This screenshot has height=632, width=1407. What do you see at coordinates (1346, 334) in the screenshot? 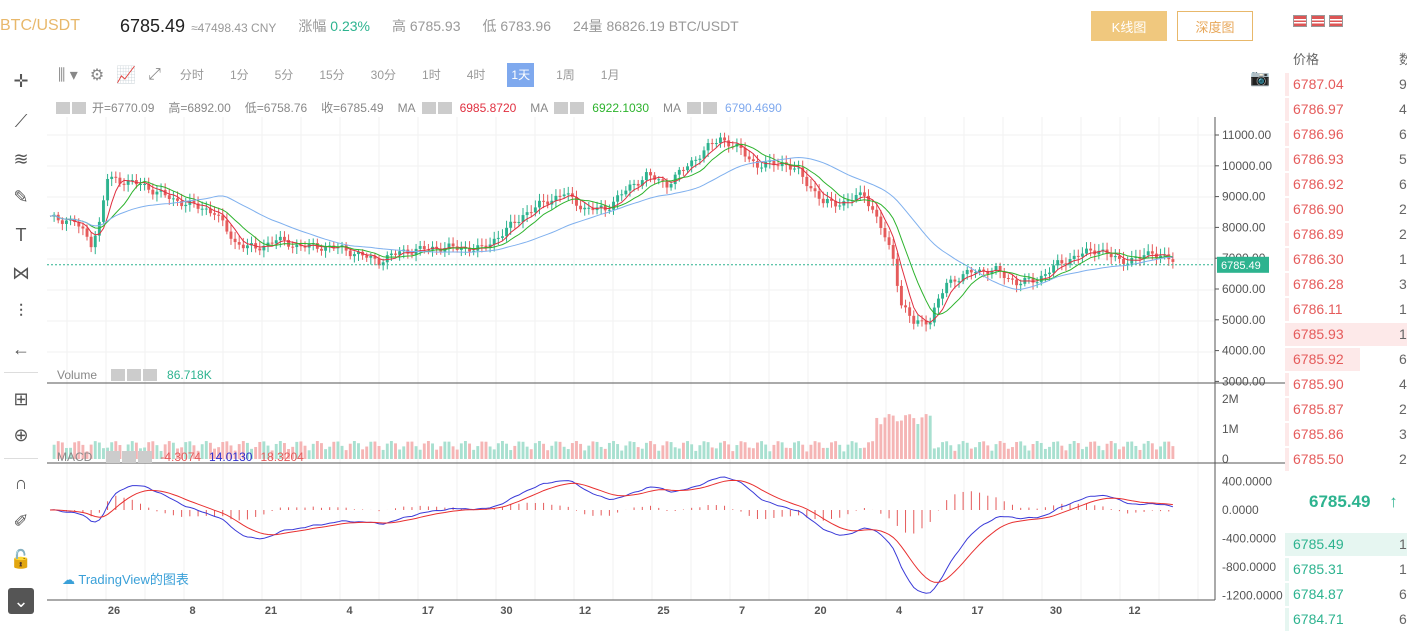
I see `ask-row: 6785.93 1` at bounding box center [1346, 334].